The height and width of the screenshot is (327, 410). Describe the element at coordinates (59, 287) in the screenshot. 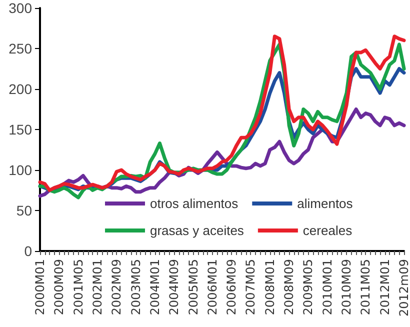

I see `x-tick-label: 2000M09` at that location.